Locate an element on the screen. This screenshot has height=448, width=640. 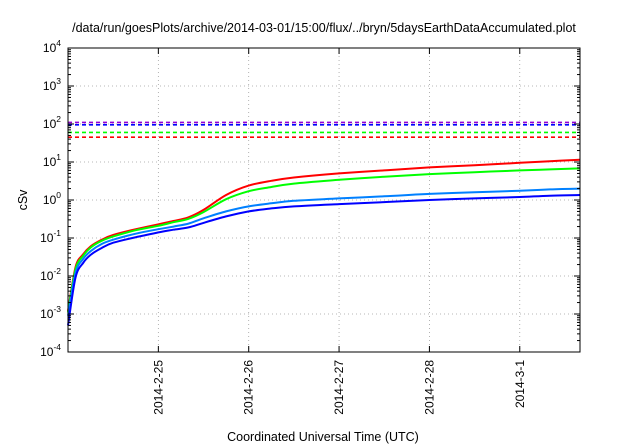
threshold-lines is located at coordinates (324, 129).